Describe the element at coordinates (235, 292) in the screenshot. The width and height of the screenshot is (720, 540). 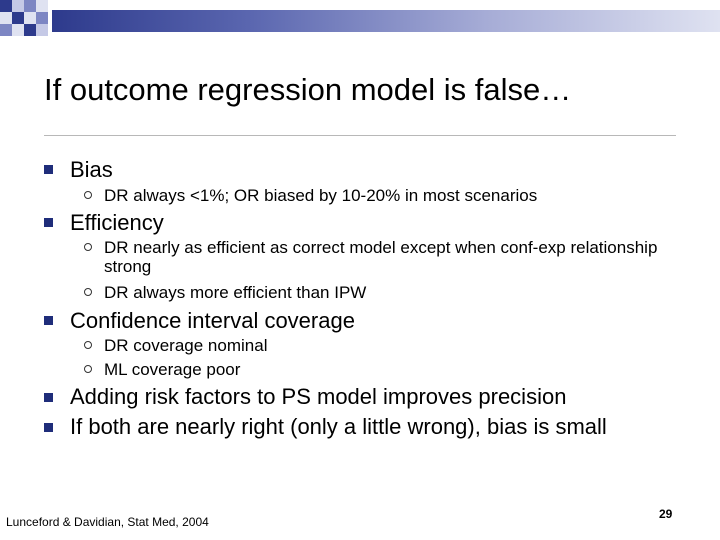
I see `sub-bullet: DR always more efficient than IPW` at that location.